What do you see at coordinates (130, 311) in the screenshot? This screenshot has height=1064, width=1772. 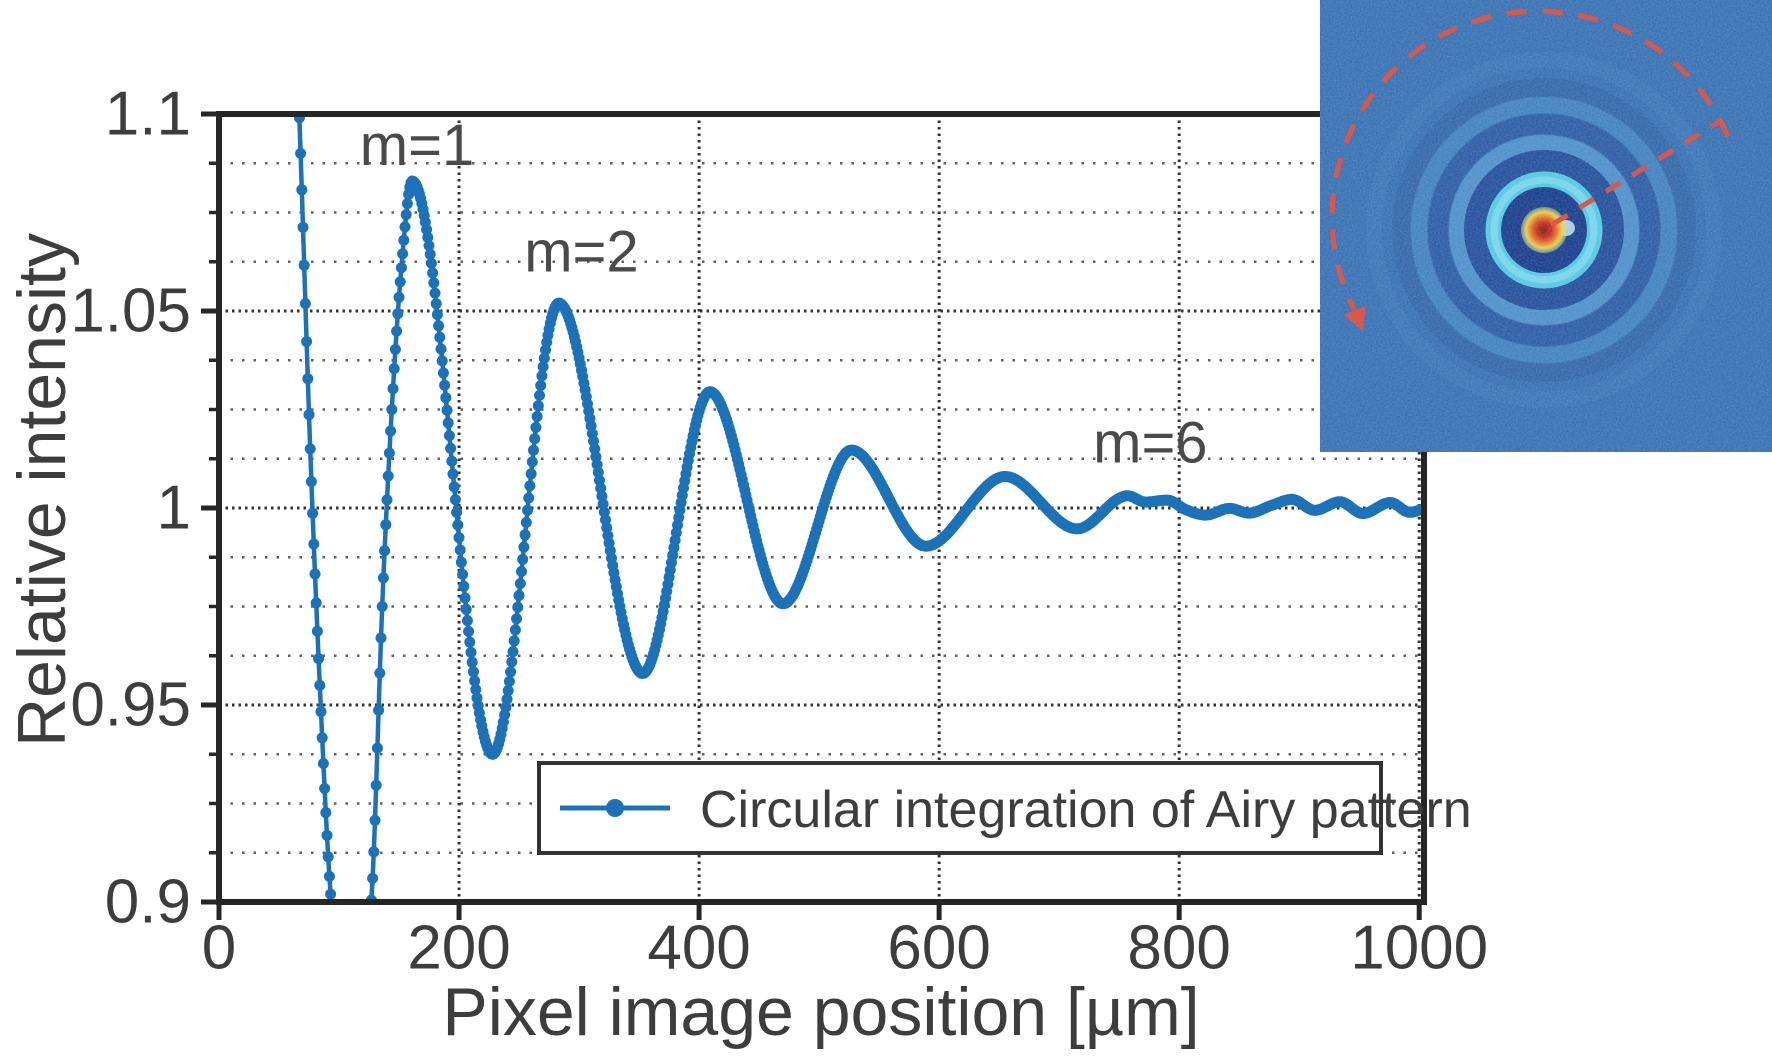 I see `y-tick-label: 1.05` at bounding box center [130, 311].